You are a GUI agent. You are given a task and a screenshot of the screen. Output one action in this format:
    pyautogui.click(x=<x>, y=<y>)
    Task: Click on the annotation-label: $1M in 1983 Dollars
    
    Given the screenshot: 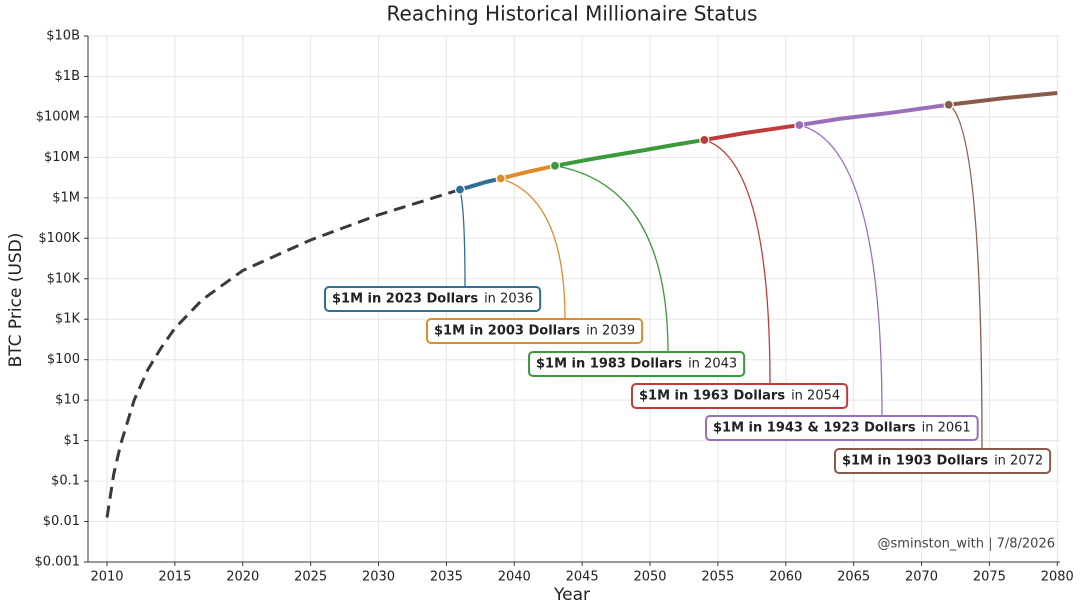 What is the action you would take?
    pyautogui.click(x=609, y=364)
    